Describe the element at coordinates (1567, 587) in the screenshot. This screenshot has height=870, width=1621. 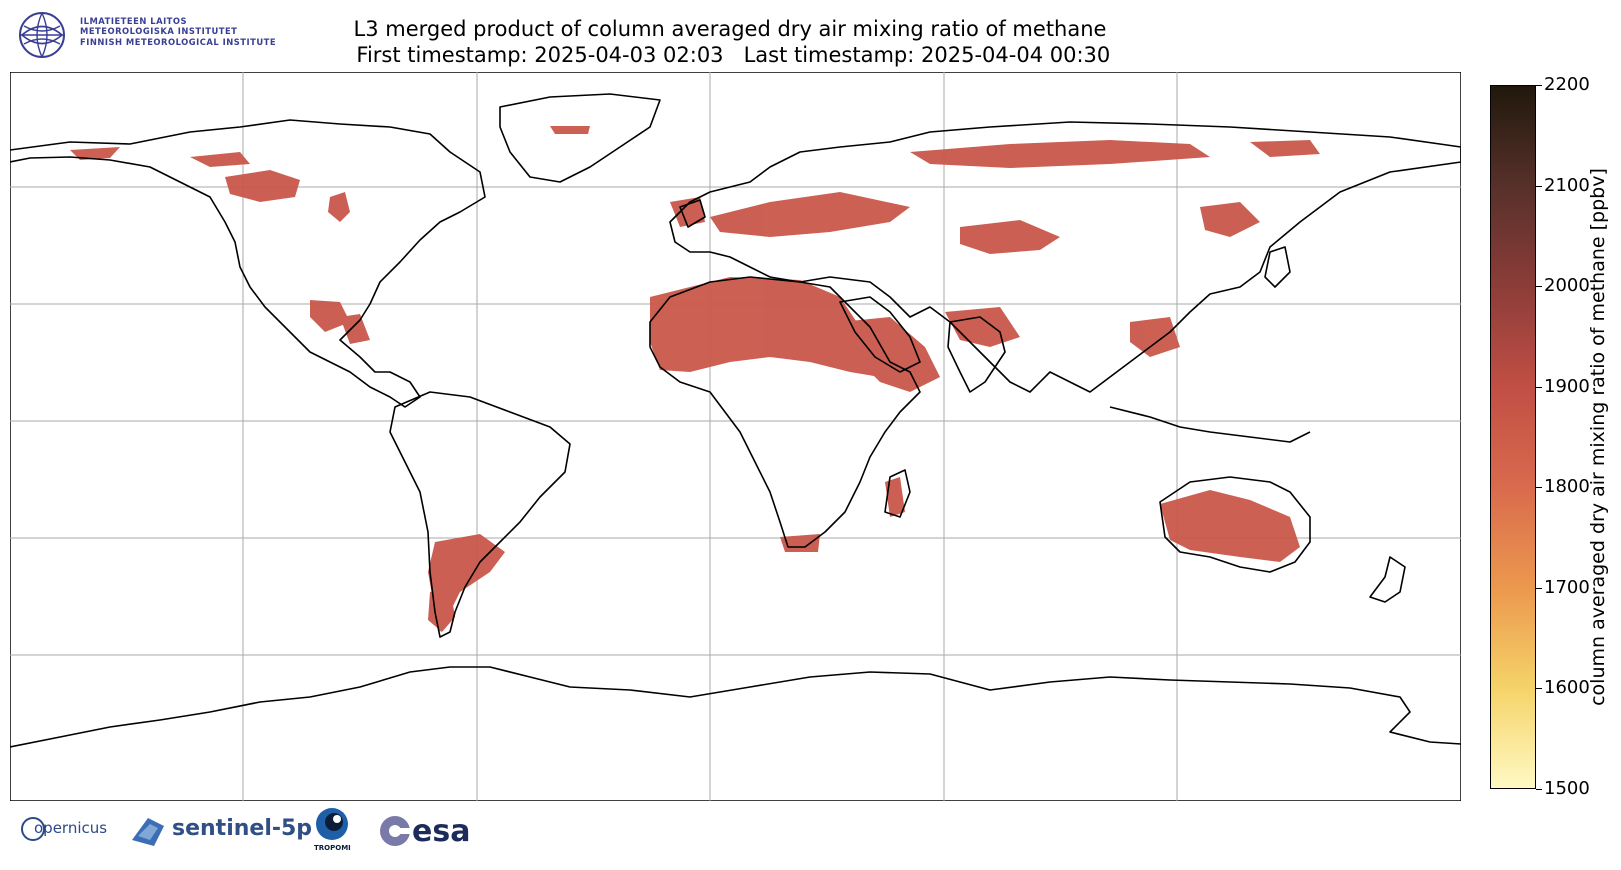
I see `colorbar-tick-label: 1700` at that location.